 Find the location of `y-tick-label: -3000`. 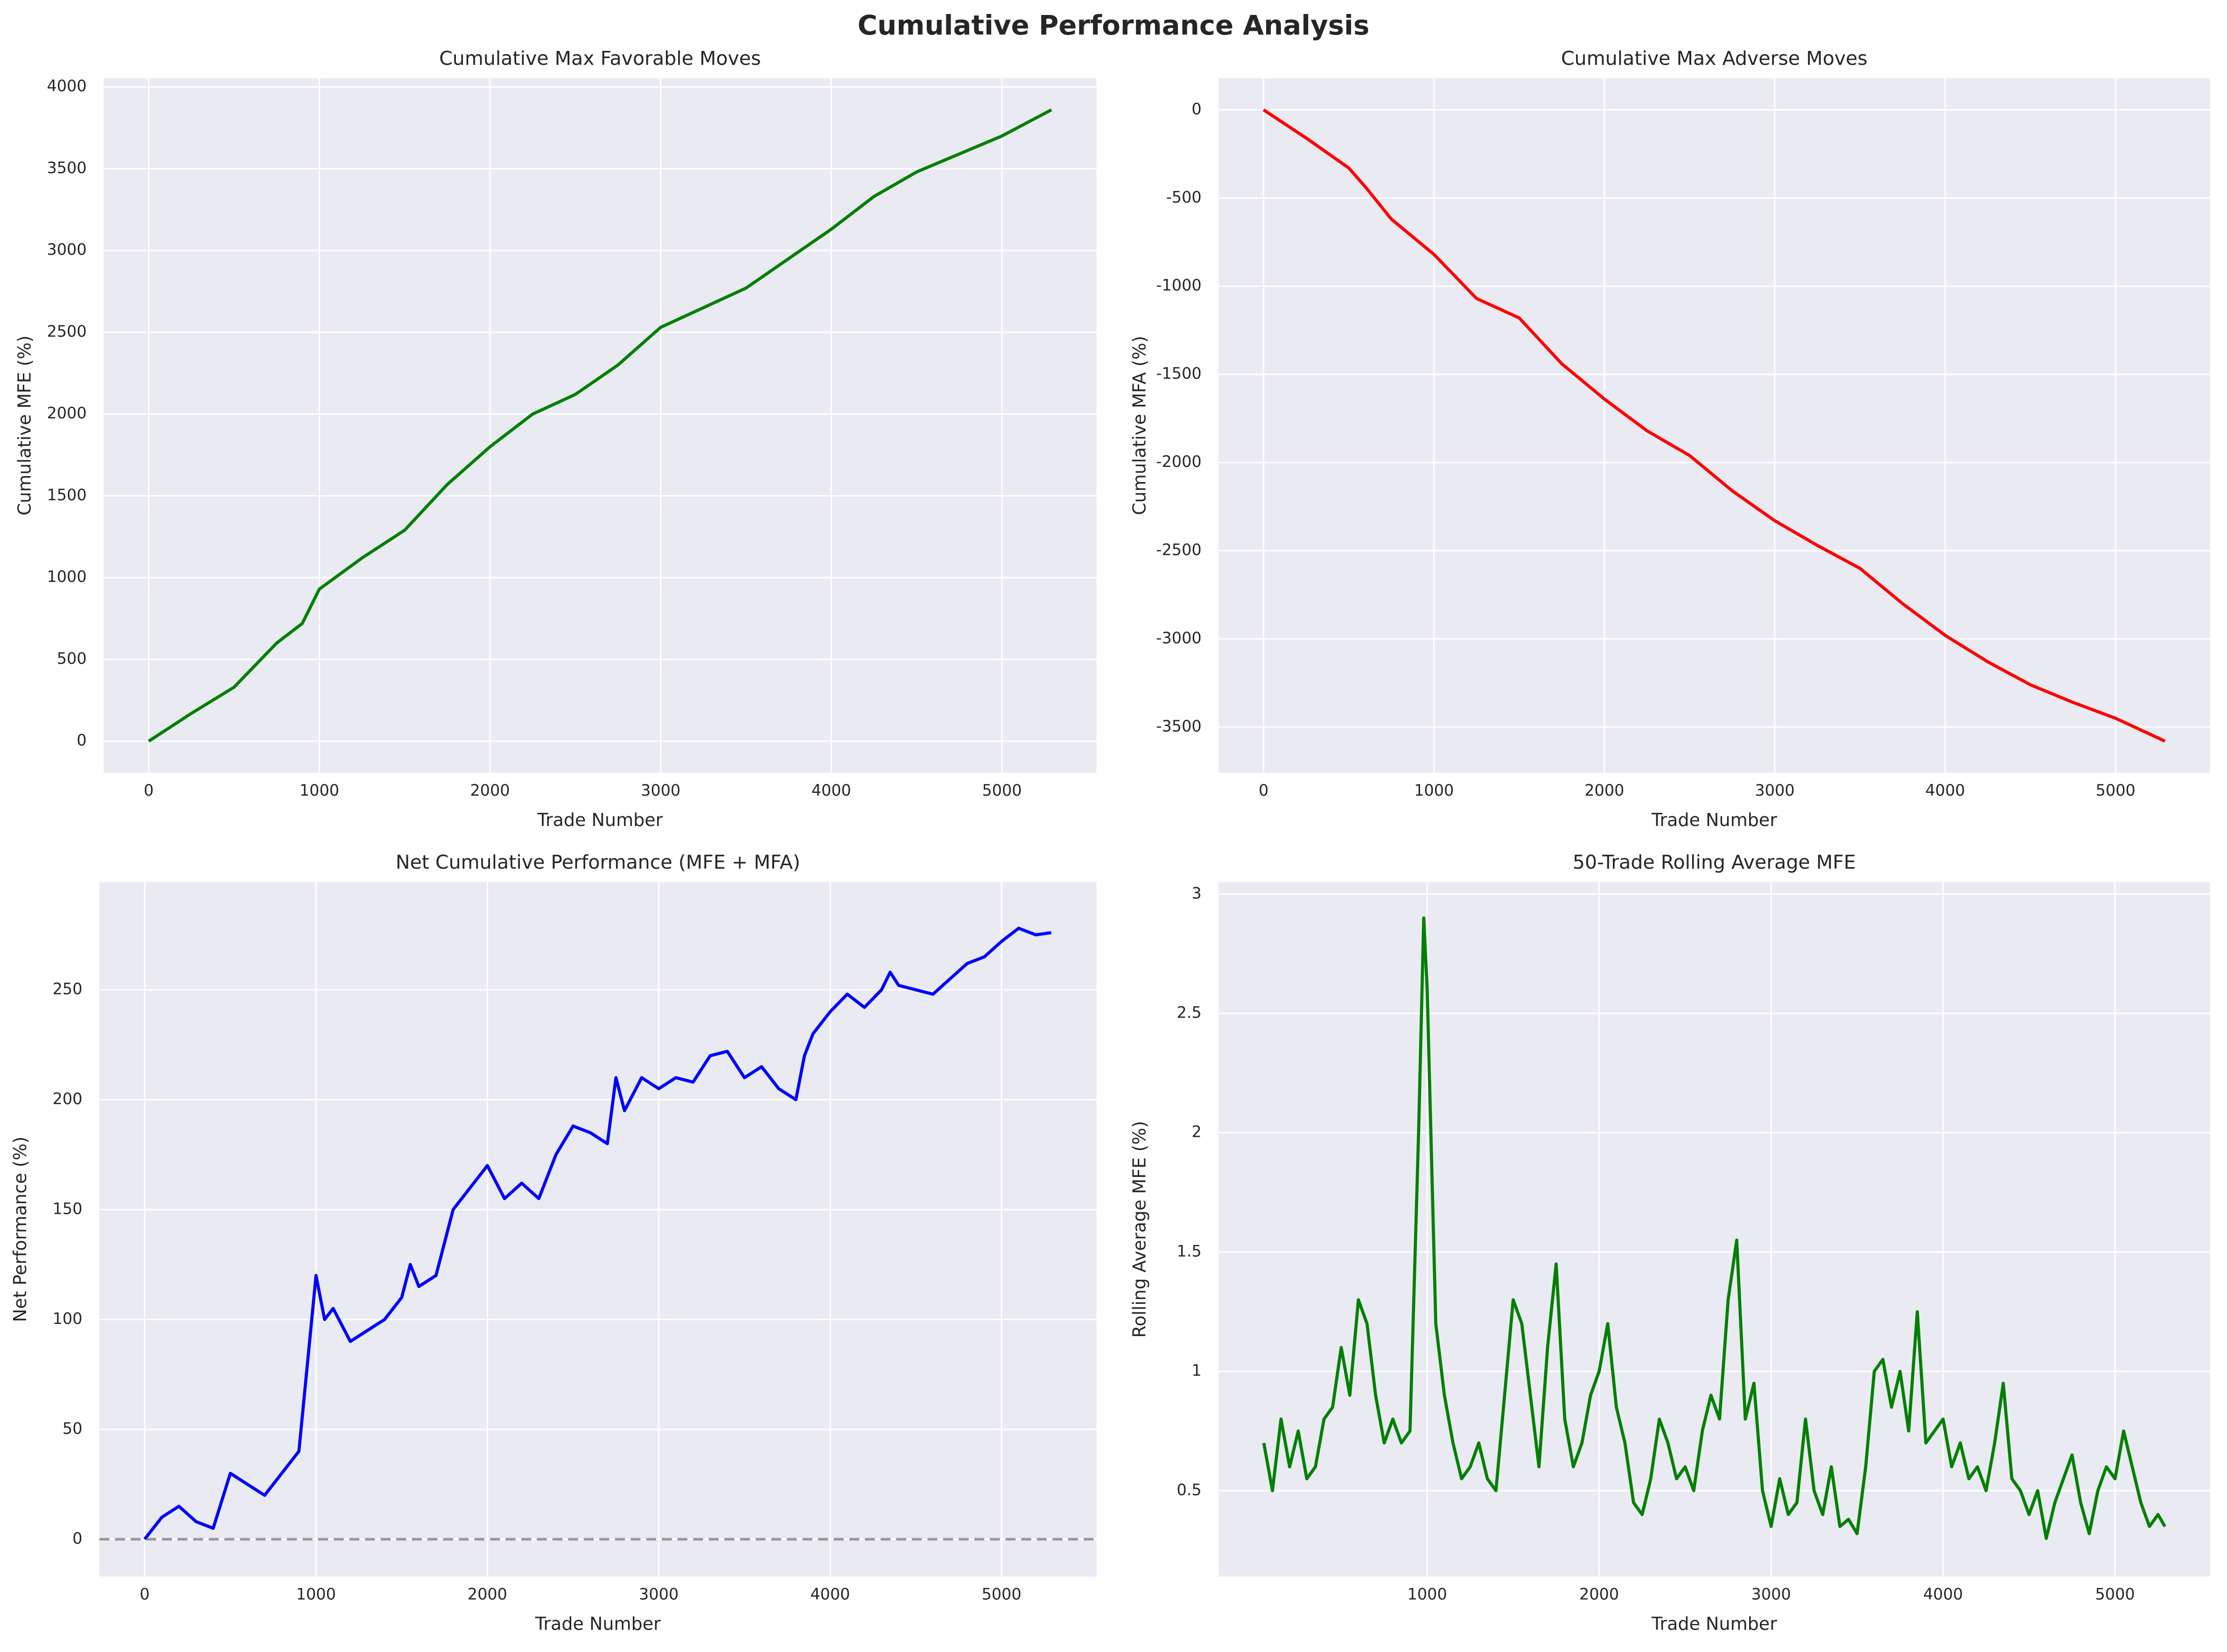

y-tick-label: -3000 is located at coordinates (1179, 638).